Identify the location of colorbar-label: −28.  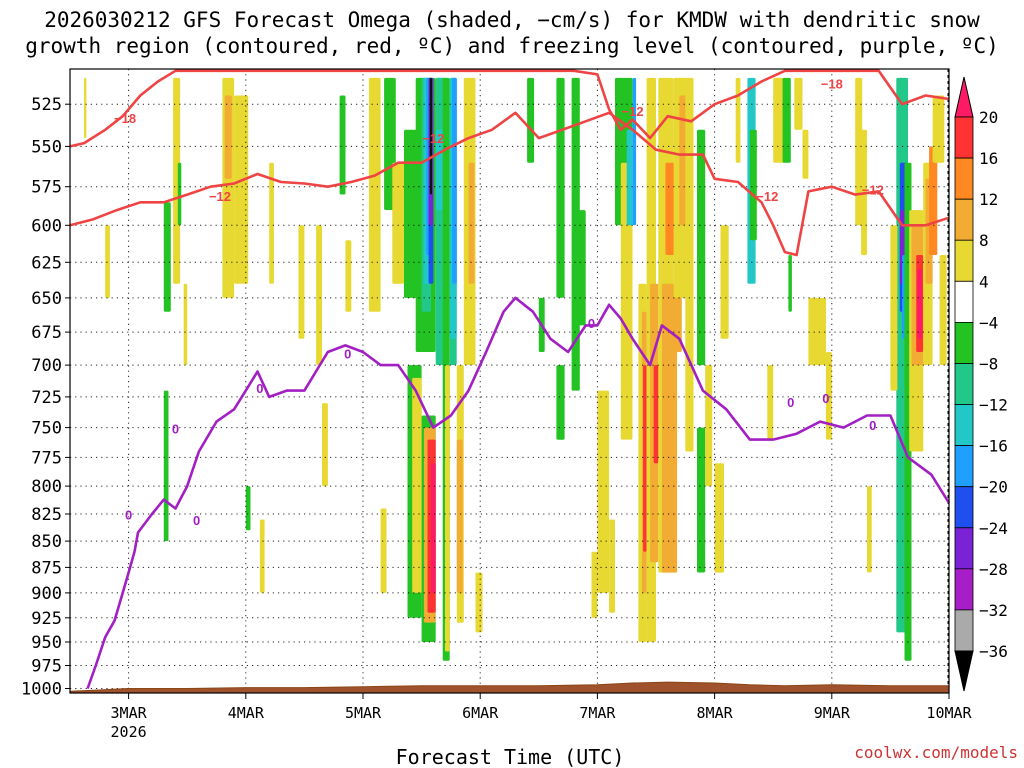
(993, 569).